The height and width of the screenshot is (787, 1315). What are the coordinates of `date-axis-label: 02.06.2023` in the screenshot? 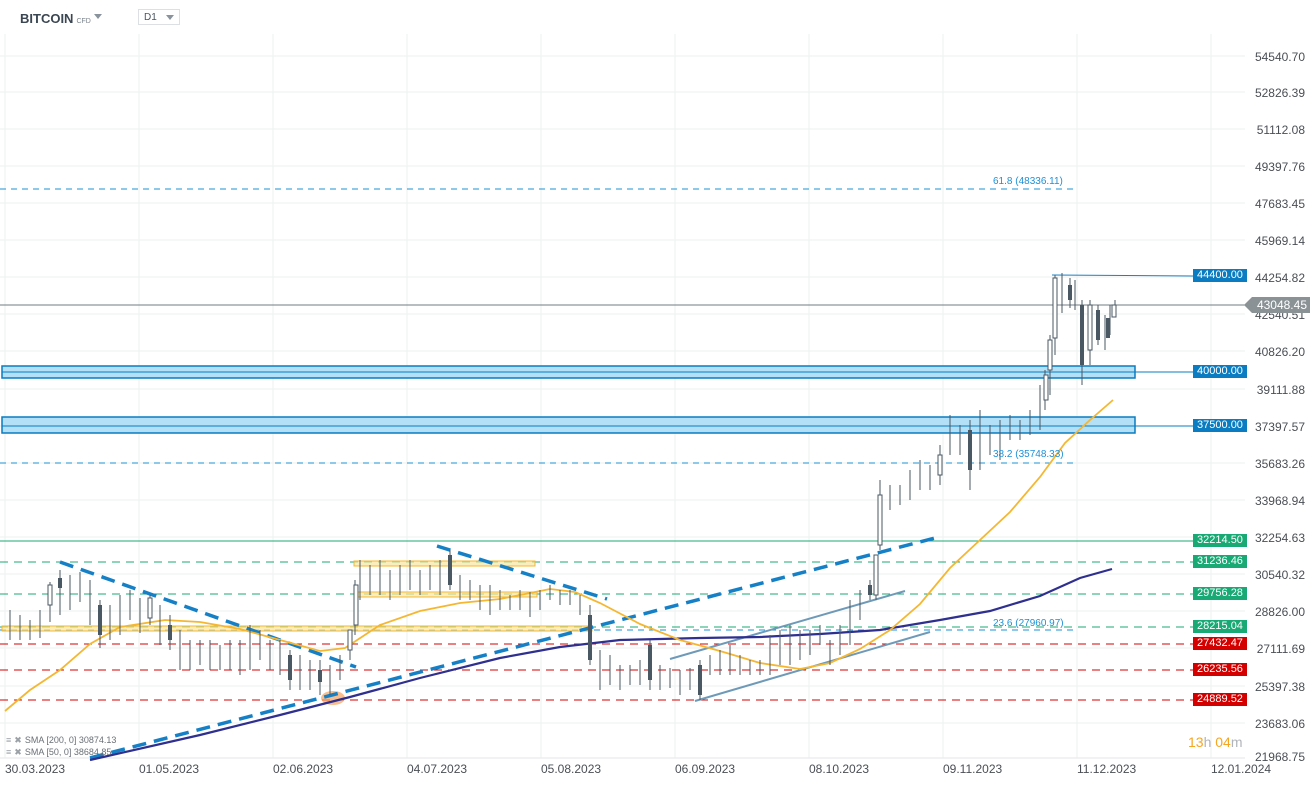 It's located at (303, 769).